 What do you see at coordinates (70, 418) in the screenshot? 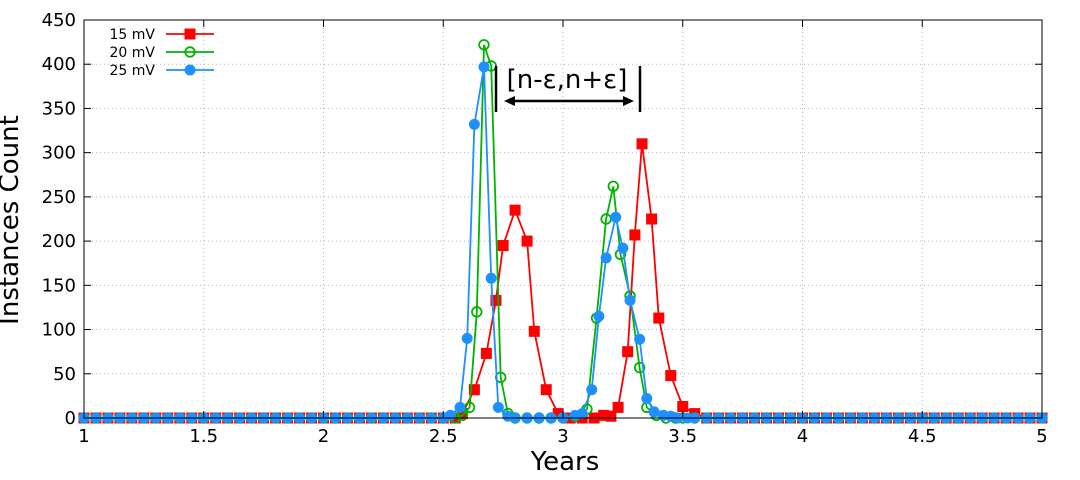
I see `y-tick-label: 0` at bounding box center [70, 418].